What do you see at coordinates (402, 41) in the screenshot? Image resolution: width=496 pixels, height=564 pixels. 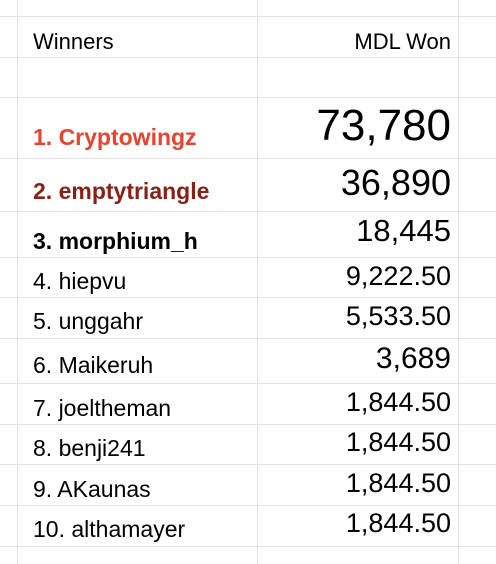 I see `header-mdl-won-cell: MDL Won` at bounding box center [402, 41].